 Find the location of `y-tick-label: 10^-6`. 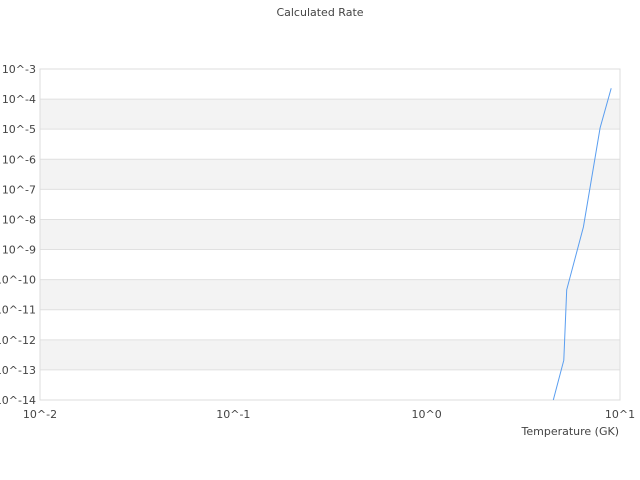

y-tick-label: 10^-6 is located at coordinates (19, 159).